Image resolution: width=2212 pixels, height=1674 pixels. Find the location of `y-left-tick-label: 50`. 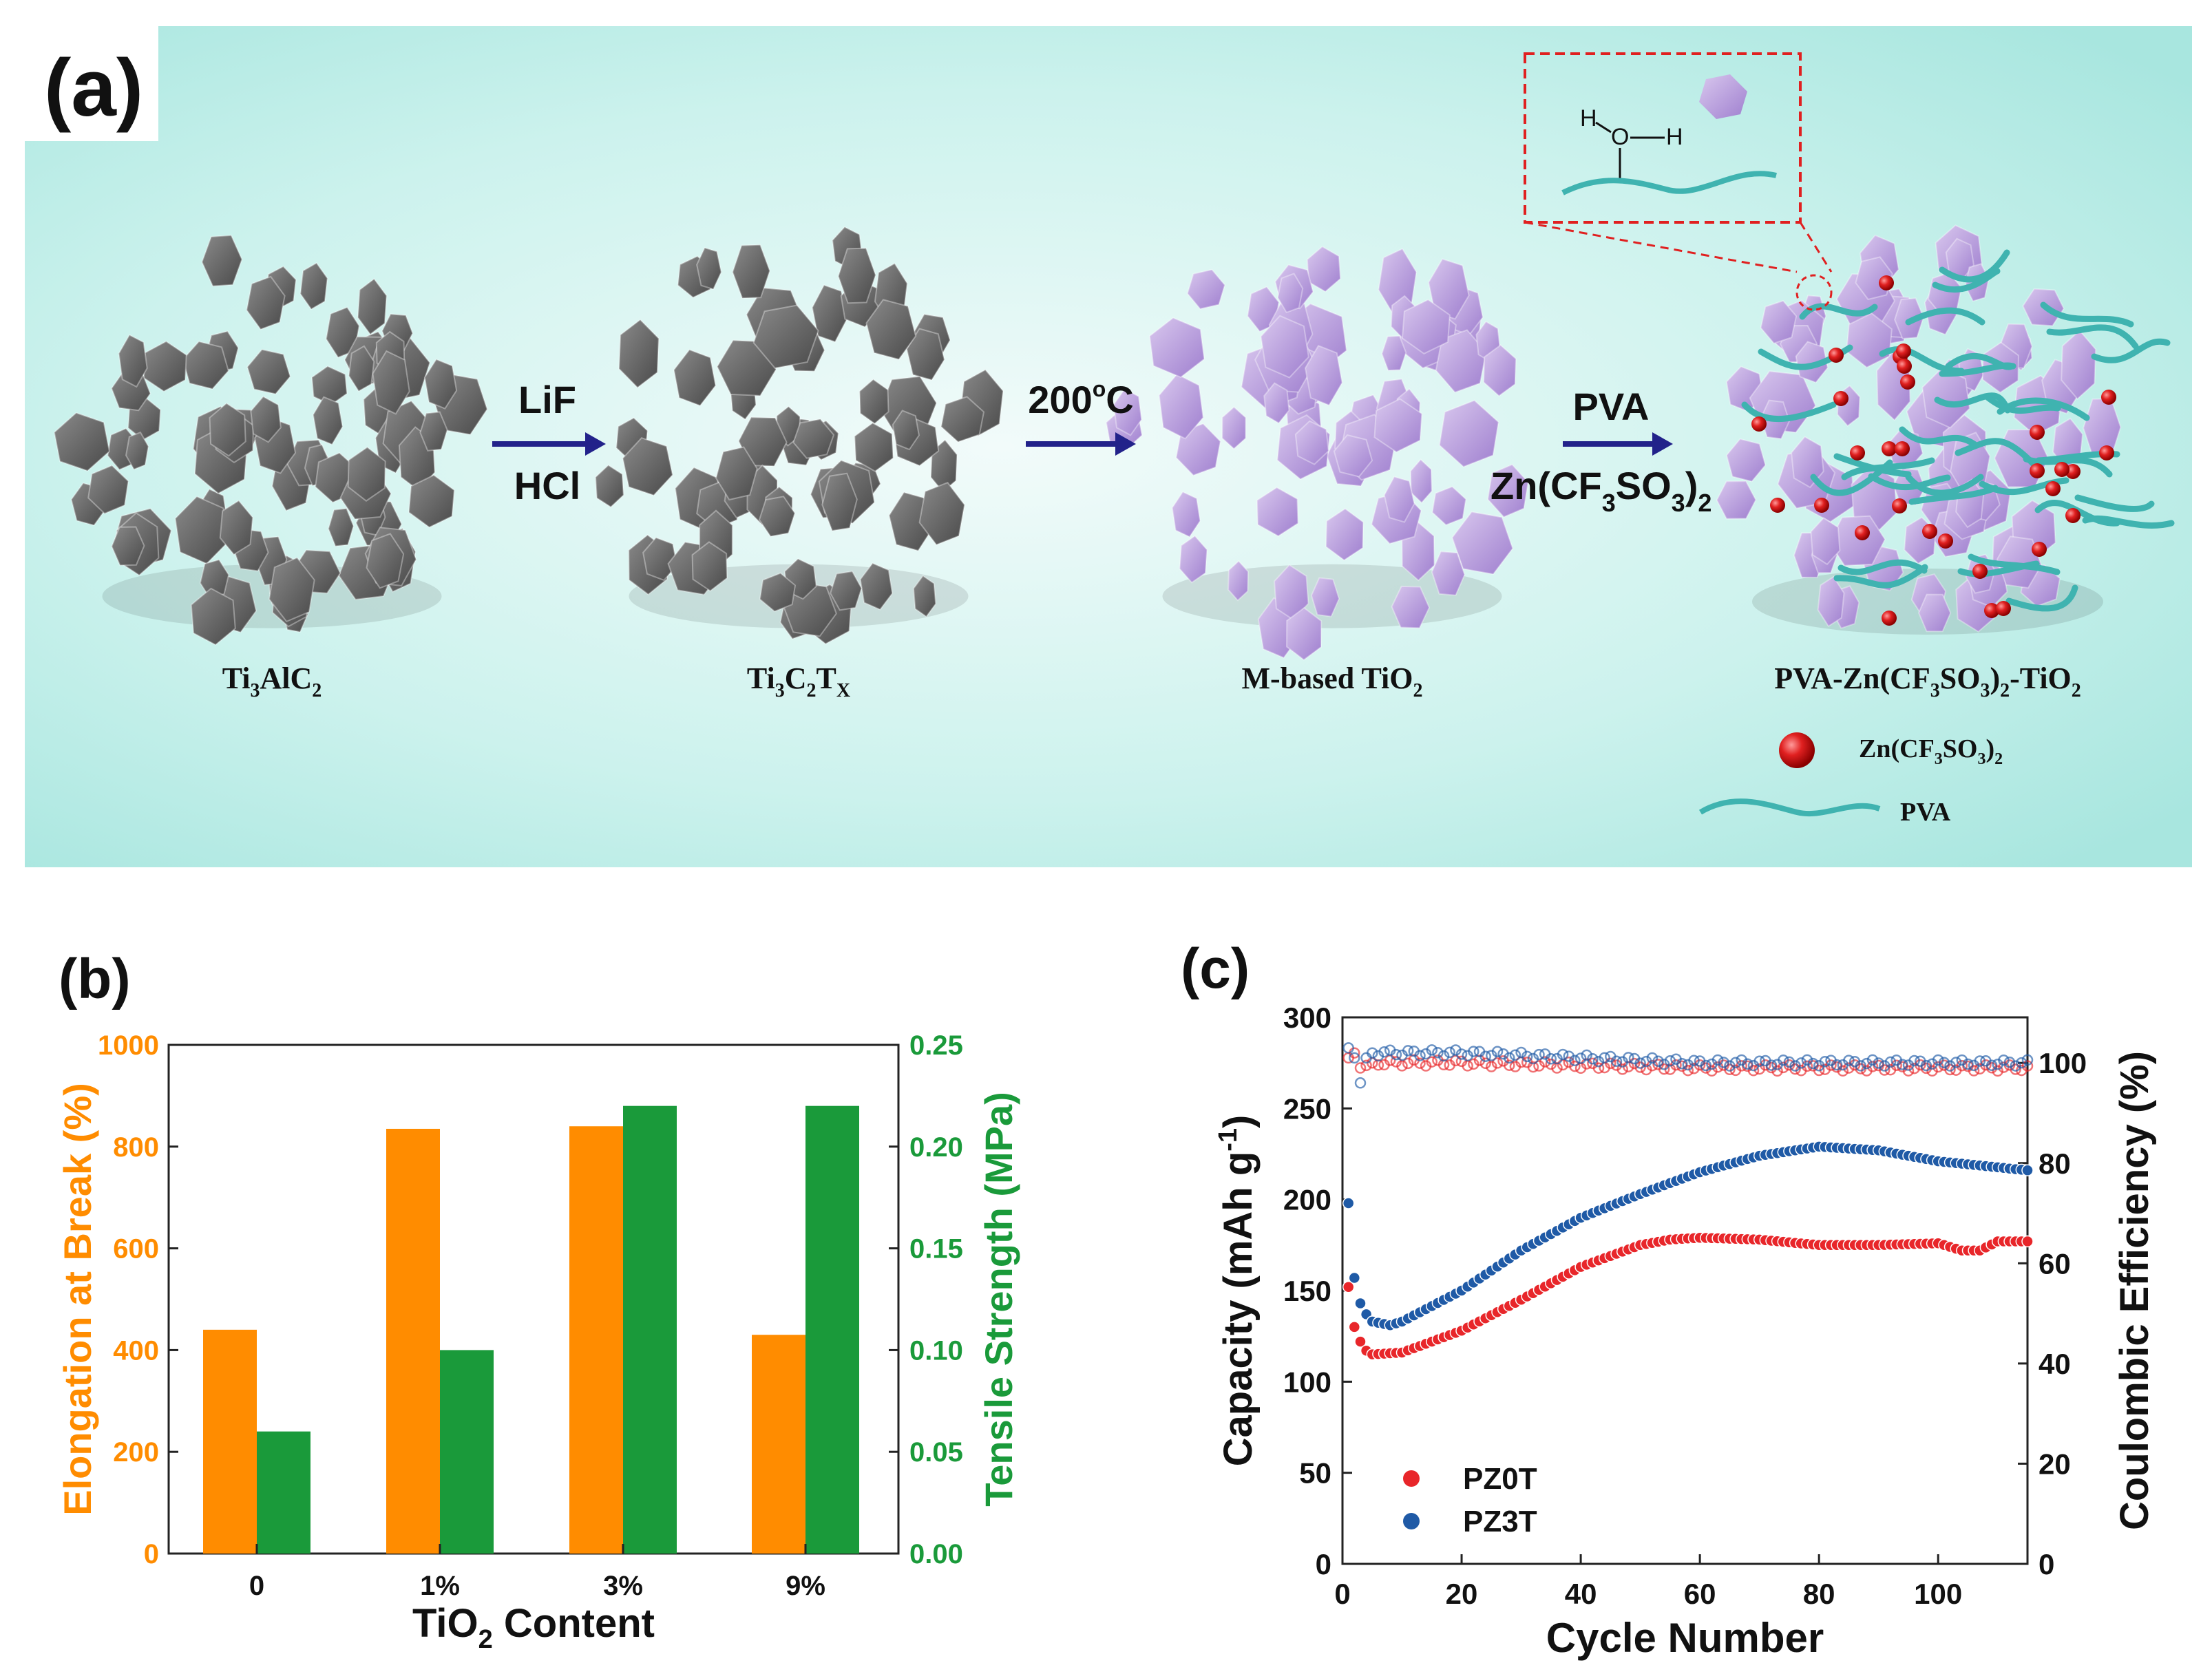

y-left-tick-label: 50 is located at coordinates (1315, 1473).